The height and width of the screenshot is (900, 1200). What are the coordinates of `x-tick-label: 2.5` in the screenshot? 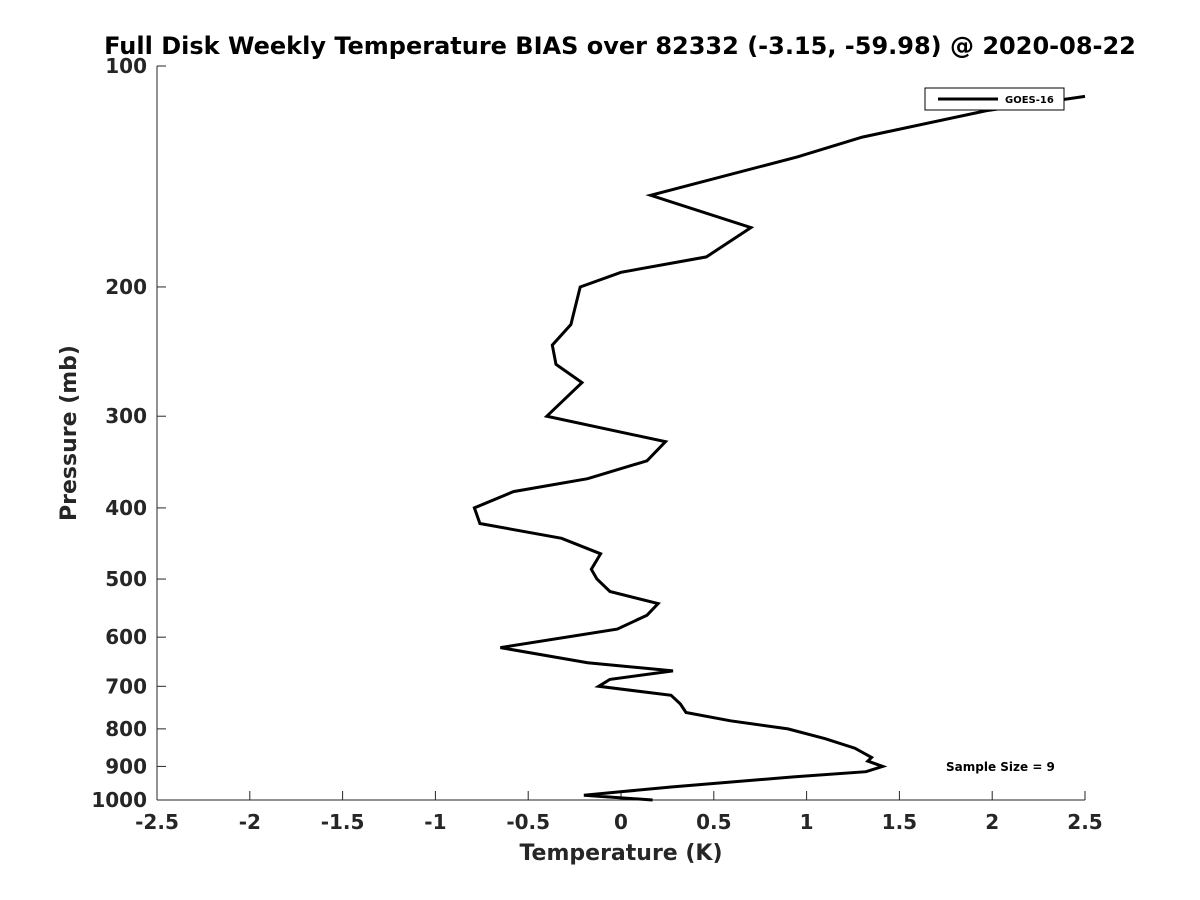 It's located at (1084, 822).